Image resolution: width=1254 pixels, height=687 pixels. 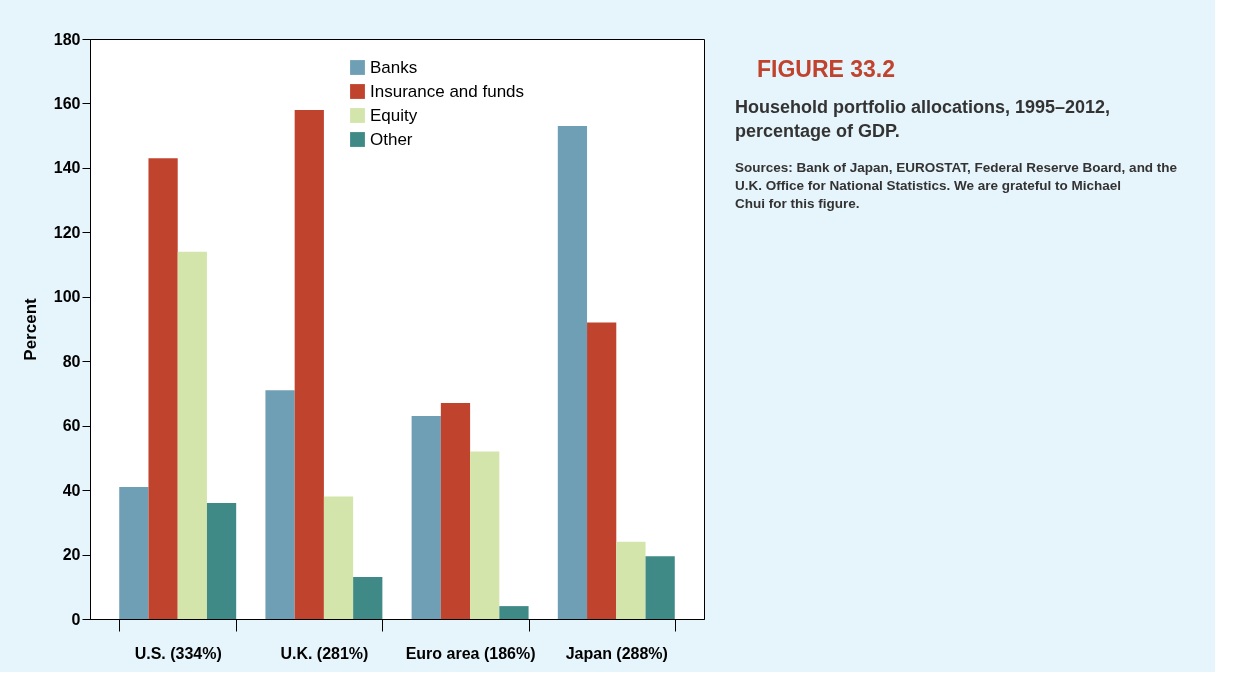 What do you see at coordinates (394, 115) in the screenshot?
I see `legend-label: Equity` at bounding box center [394, 115].